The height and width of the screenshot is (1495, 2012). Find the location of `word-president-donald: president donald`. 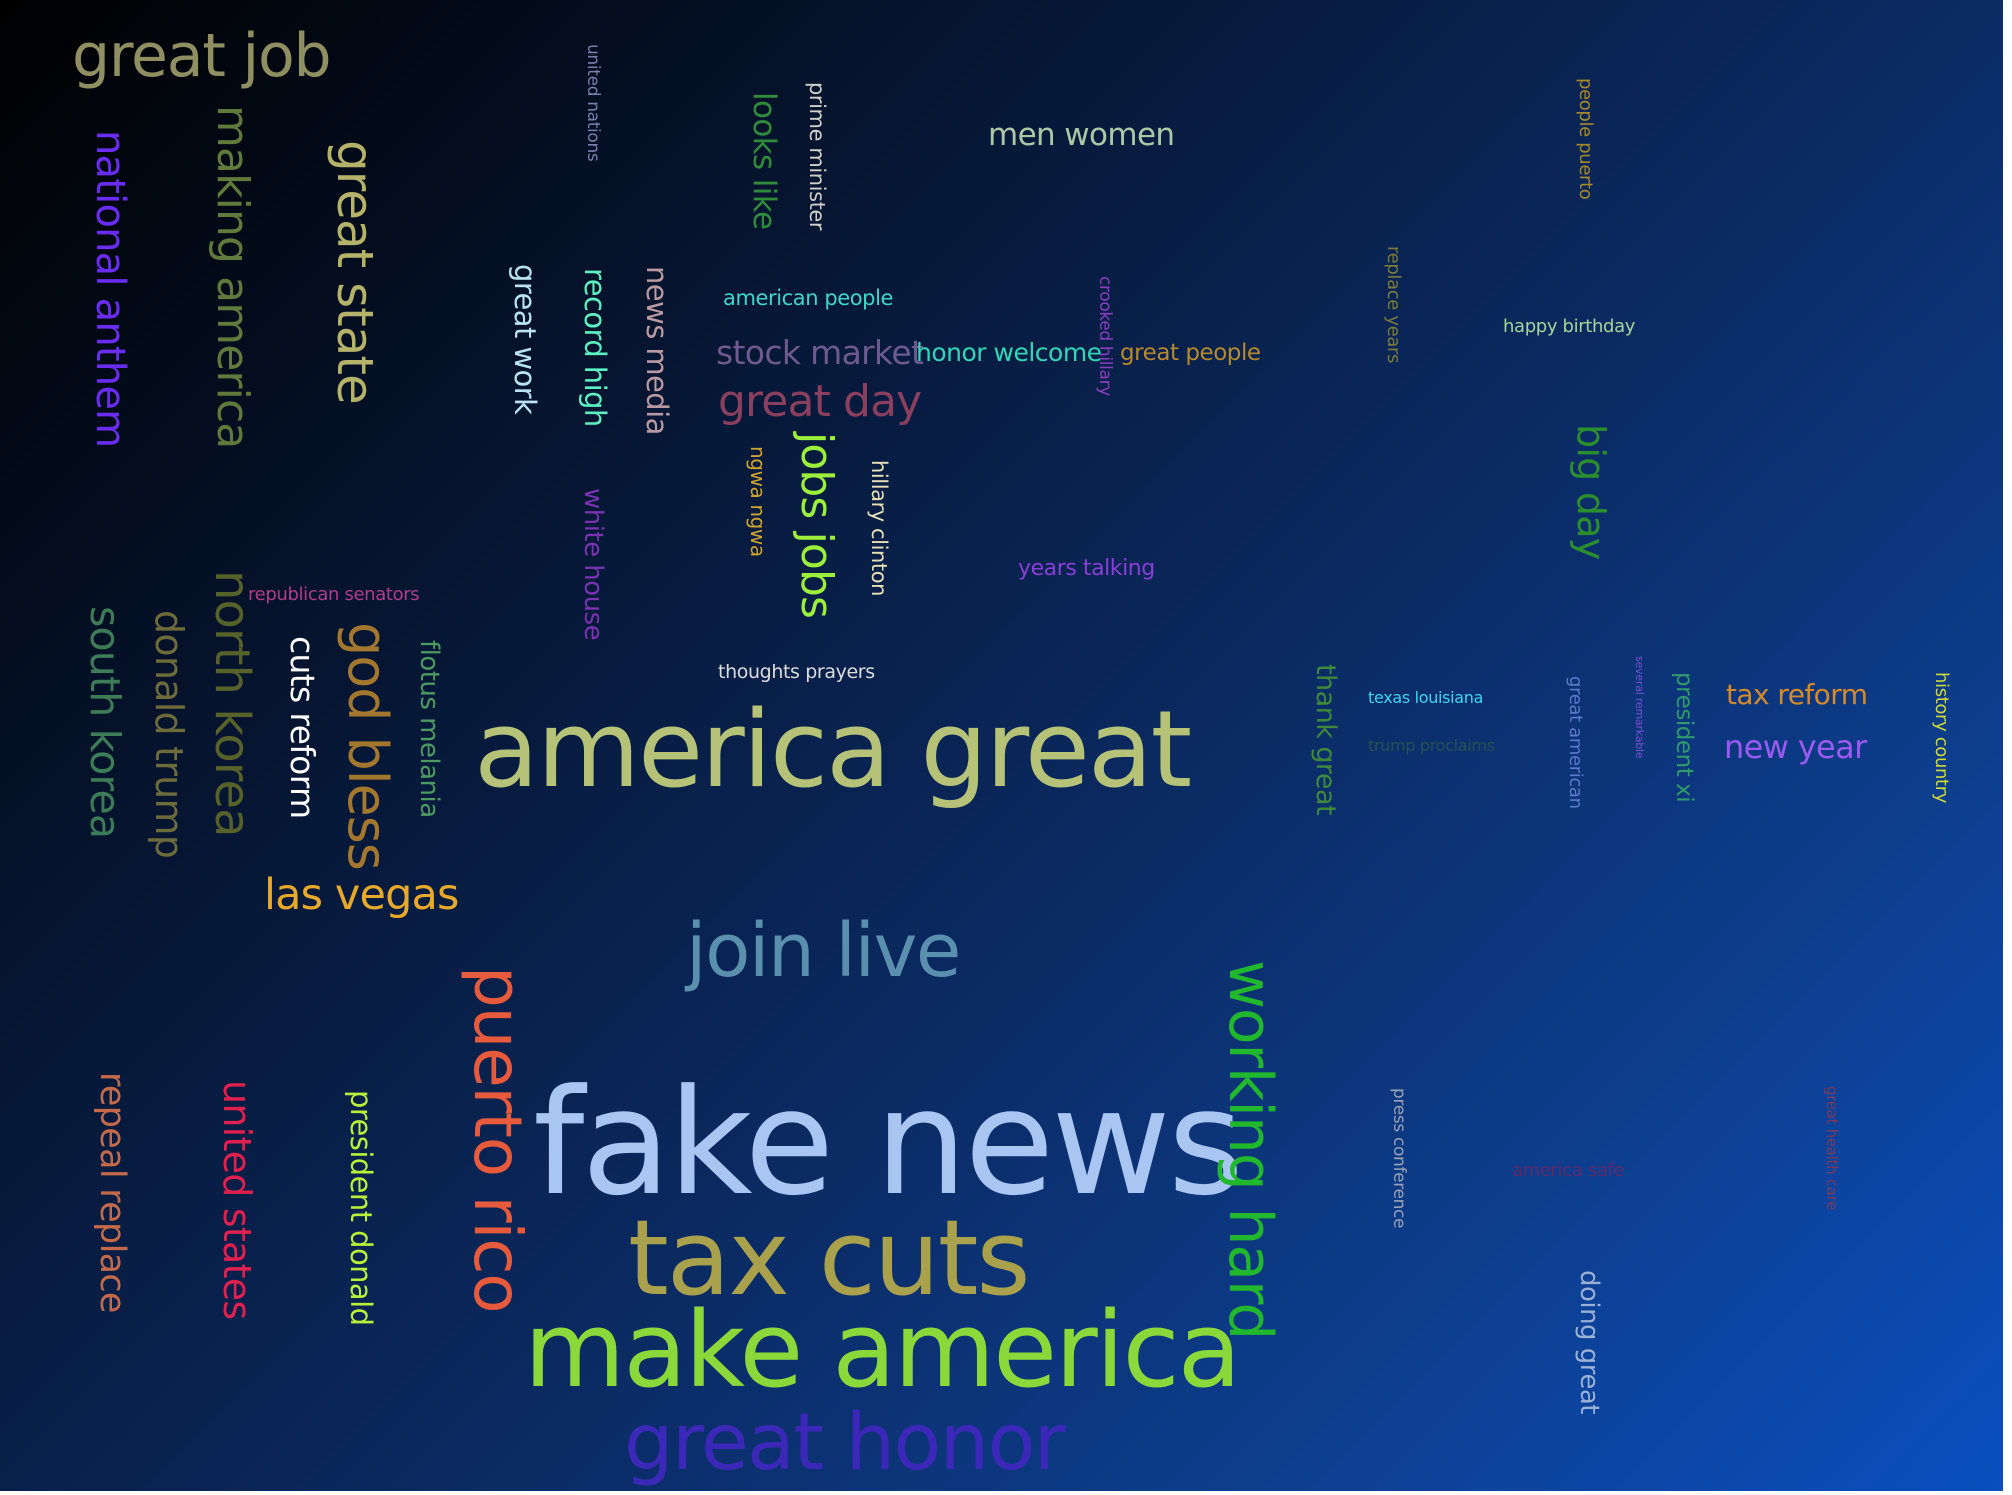

word-president-donald: president donald is located at coordinates (361, 1208).